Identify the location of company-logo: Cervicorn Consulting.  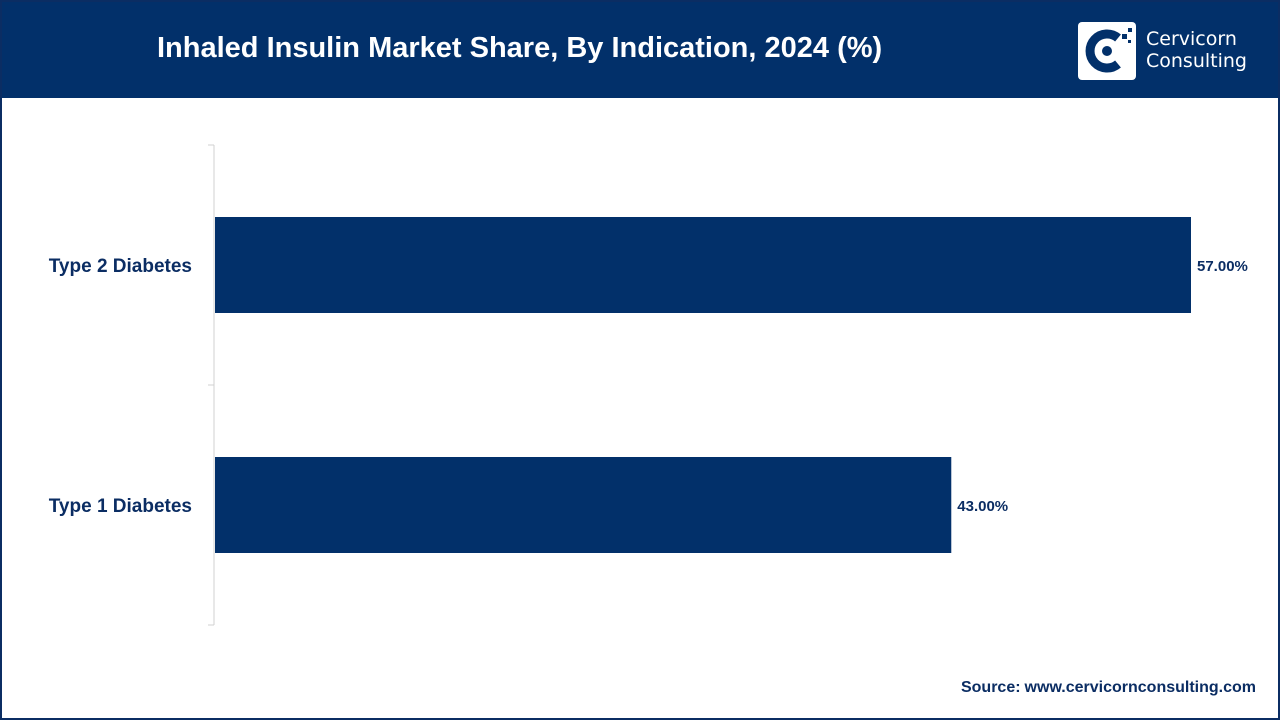
(1173, 51).